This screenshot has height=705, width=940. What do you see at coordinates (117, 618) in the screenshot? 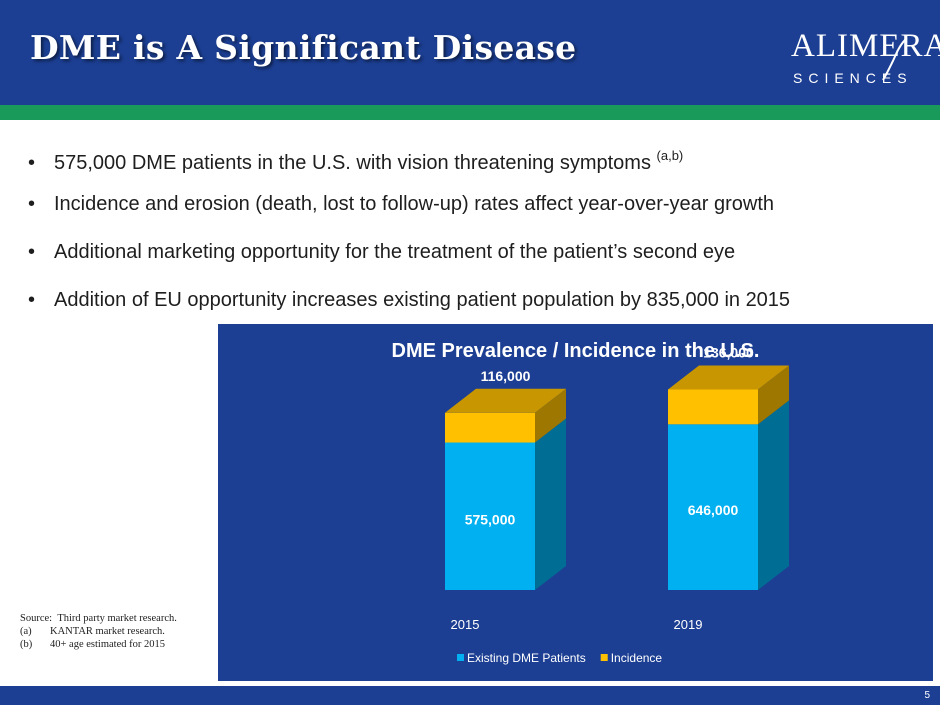
I see `source-text: Third party market research.` at bounding box center [117, 618].